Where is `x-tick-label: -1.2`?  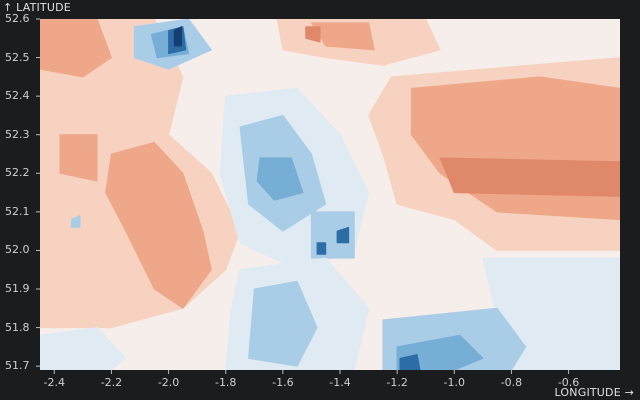
x-tick-label: -1.2 is located at coordinates (397, 382).